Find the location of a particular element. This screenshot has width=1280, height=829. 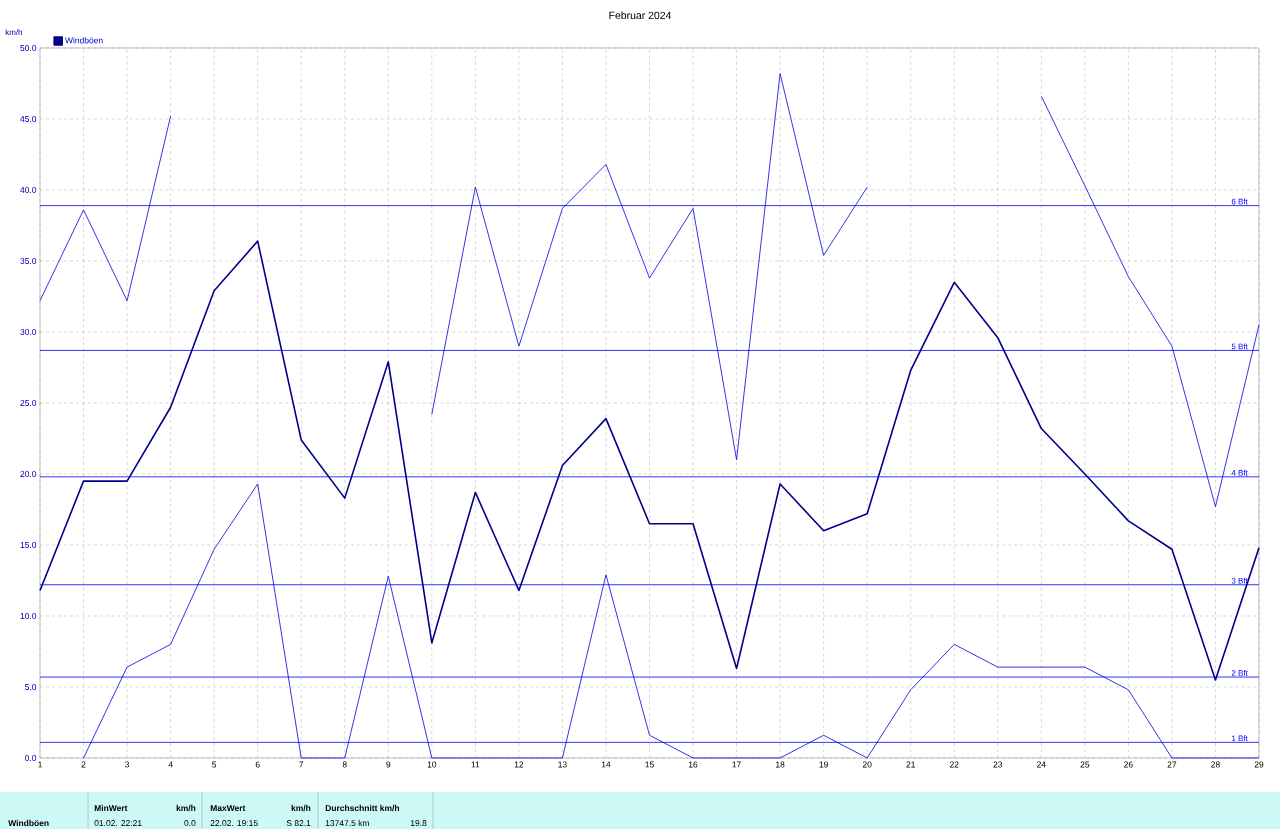

x-tick-label: 8 is located at coordinates (344, 764).